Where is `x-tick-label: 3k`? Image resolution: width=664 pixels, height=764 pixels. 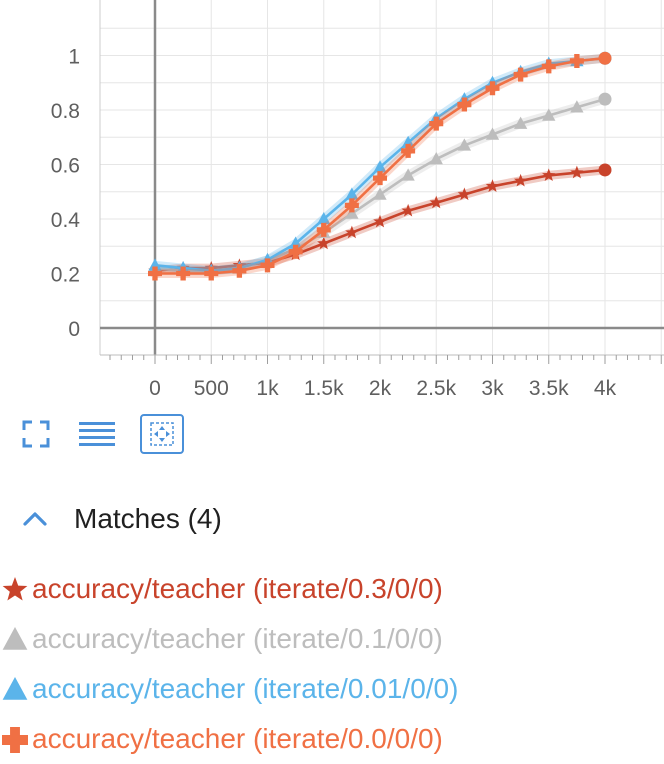 x-tick-label: 3k is located at coordinates (492, 388).